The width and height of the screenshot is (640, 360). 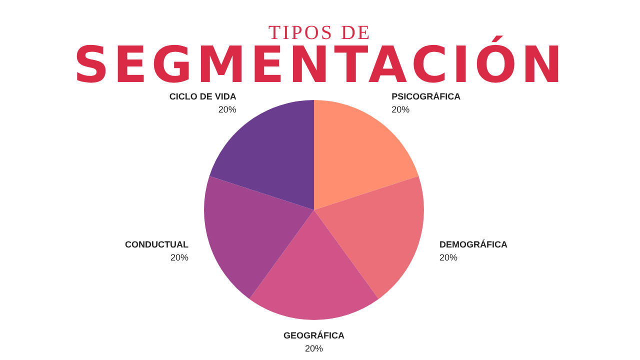 What do you see at coordinates (314, 335) in the screenshot?
I see `slice-label: GEOGRÁFICA` at bounding box center [314, 335].